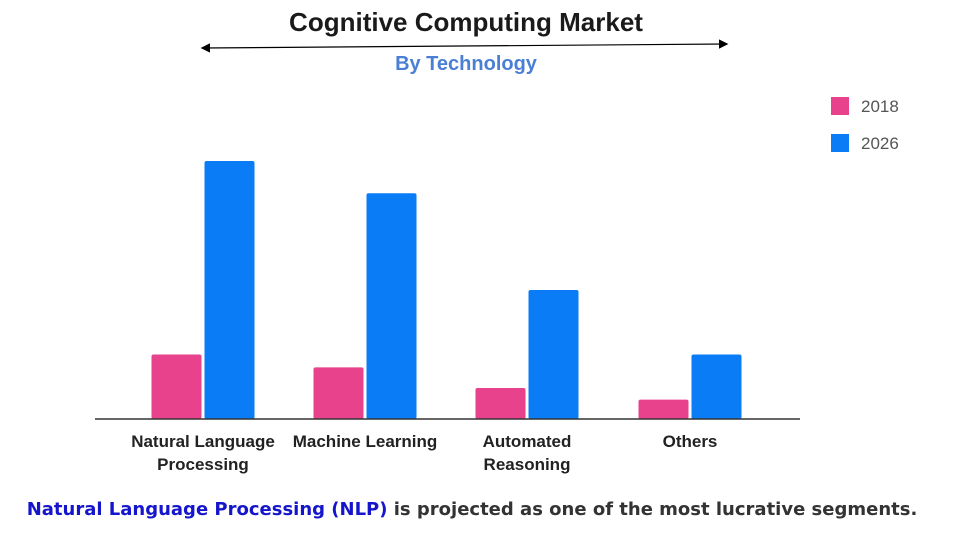  Describe the element at coordinates (840, 106) in the screenshot. I see `legend-swatch-2018` at that location.